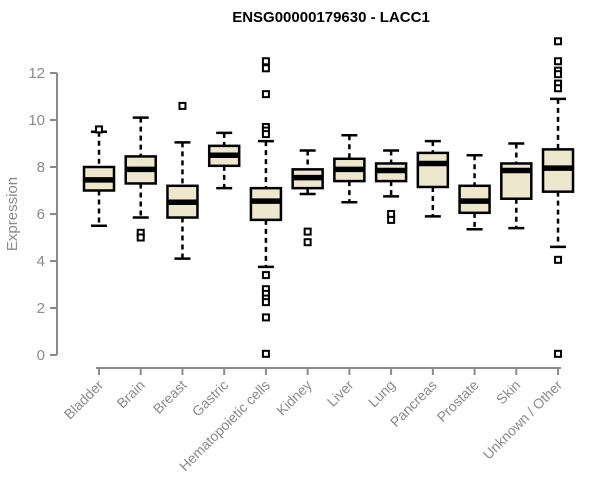 The width and height of the screenshot is (600, 500). Describe the element at coordinates (84, 400) in the screenshot. I see `x-tick-label: Bladder` at that location.